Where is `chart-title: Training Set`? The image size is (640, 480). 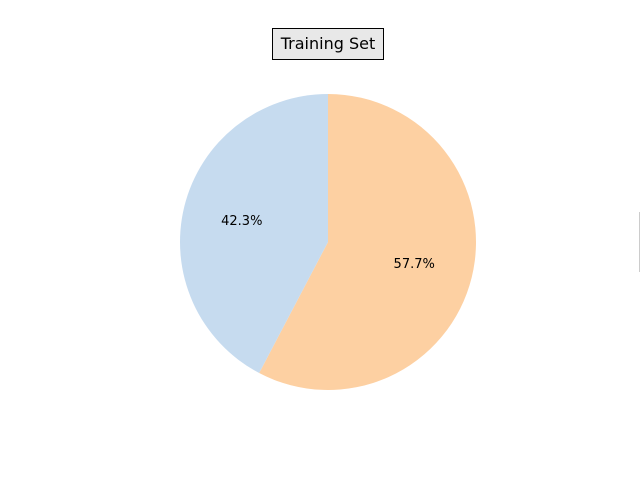 chart-title: Training Set is located at coordinates (328, 44).